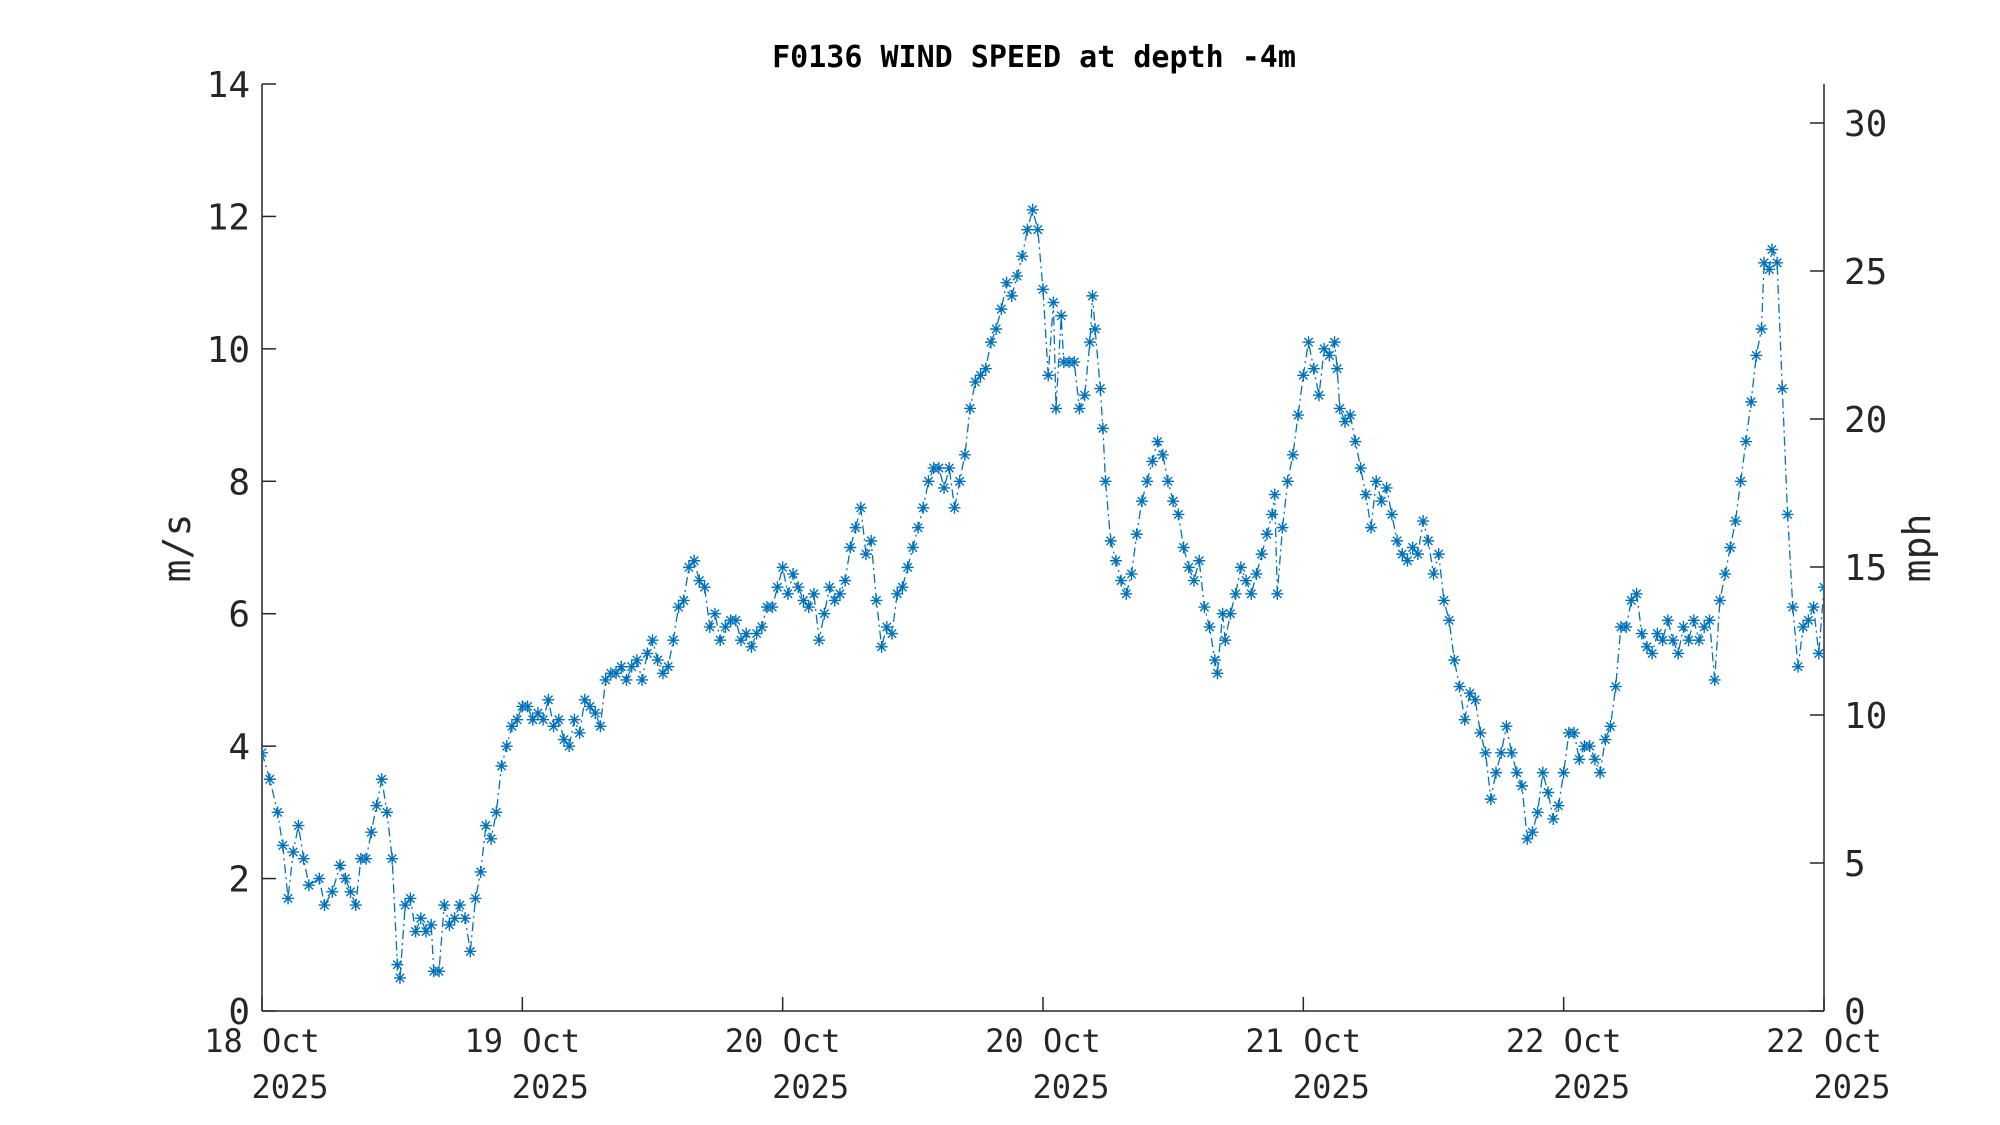  Describe the element at coordinates (1855, 864) in the screenshot. I see `right-y-tick-label: 5` at that location.